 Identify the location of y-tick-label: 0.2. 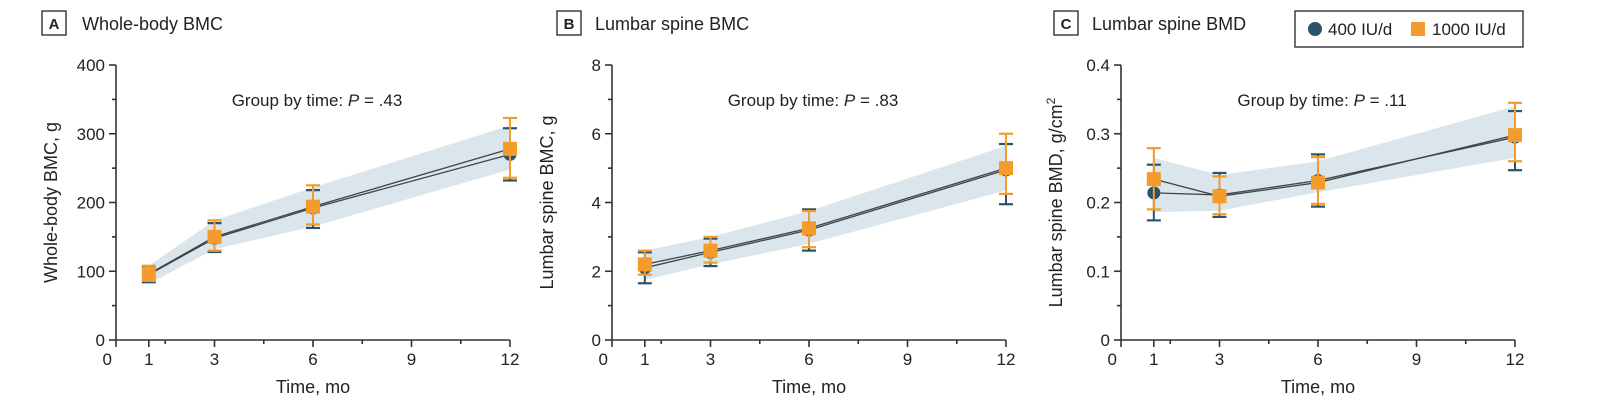
(1098, 203).